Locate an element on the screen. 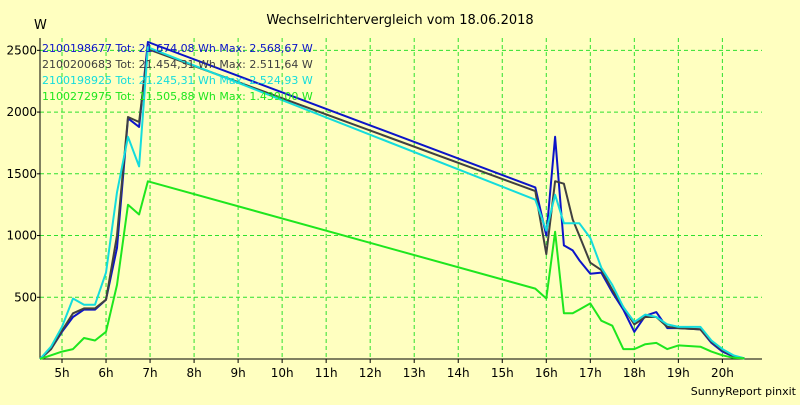  y-tick-label: 500 is located at coordinates (25, 297).